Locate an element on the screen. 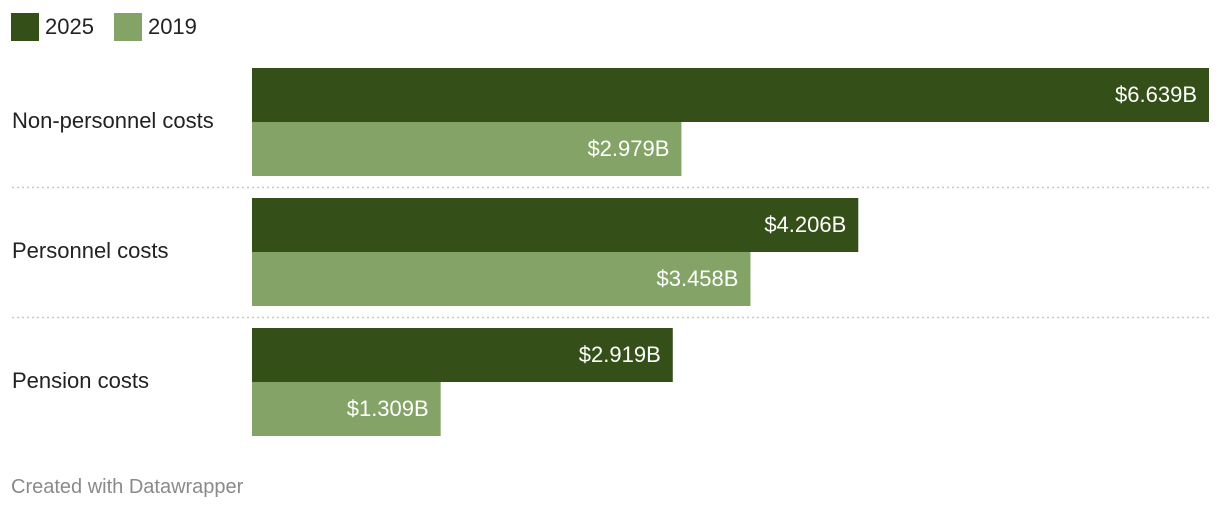 The width and height of the screenshot is (1220, 514). legend-swatch-2019 is located at coordinates (127, 27).